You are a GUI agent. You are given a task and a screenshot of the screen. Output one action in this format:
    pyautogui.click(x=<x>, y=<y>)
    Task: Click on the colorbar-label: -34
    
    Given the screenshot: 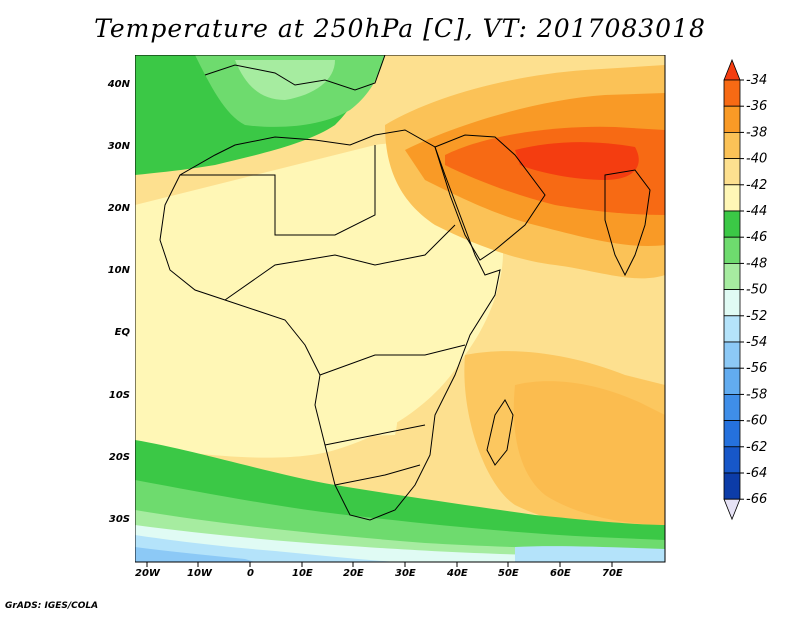 What is the action you would take?
    pyautogui.click(x=756, y=80)
    